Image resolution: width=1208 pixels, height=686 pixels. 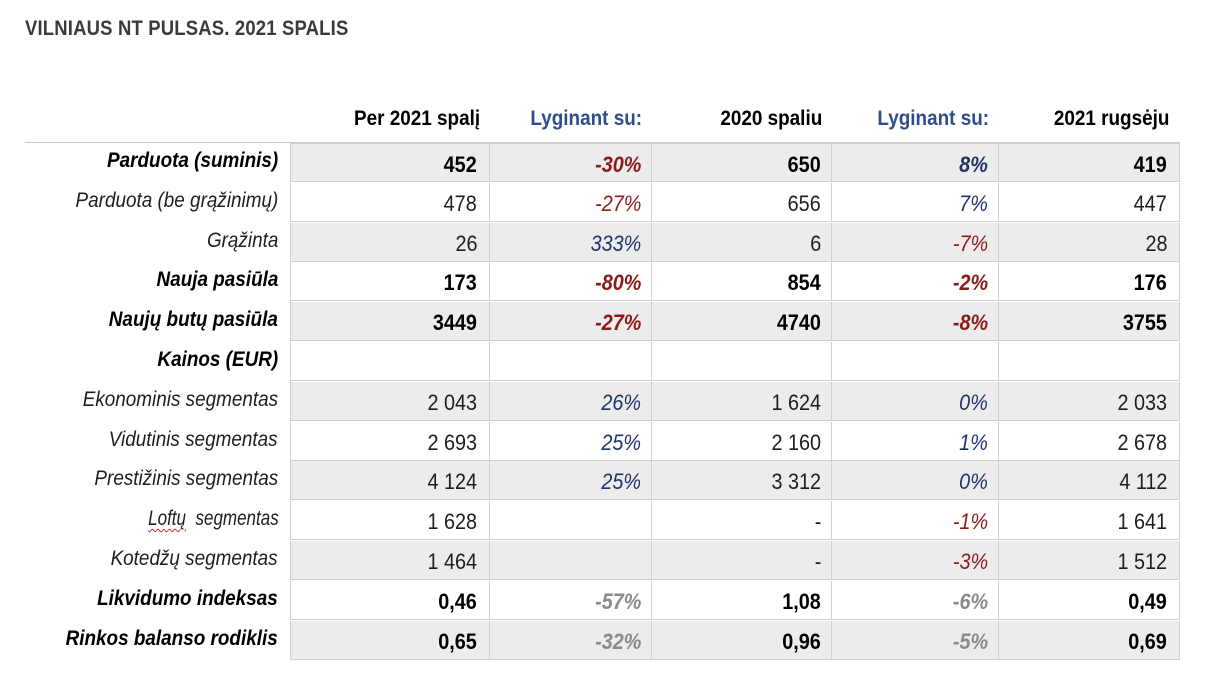 What do you see at coordinates (1089, 441) in the screenshot?
I see `table-cell-v3: 2 678` at bounding box center [1089, 441].